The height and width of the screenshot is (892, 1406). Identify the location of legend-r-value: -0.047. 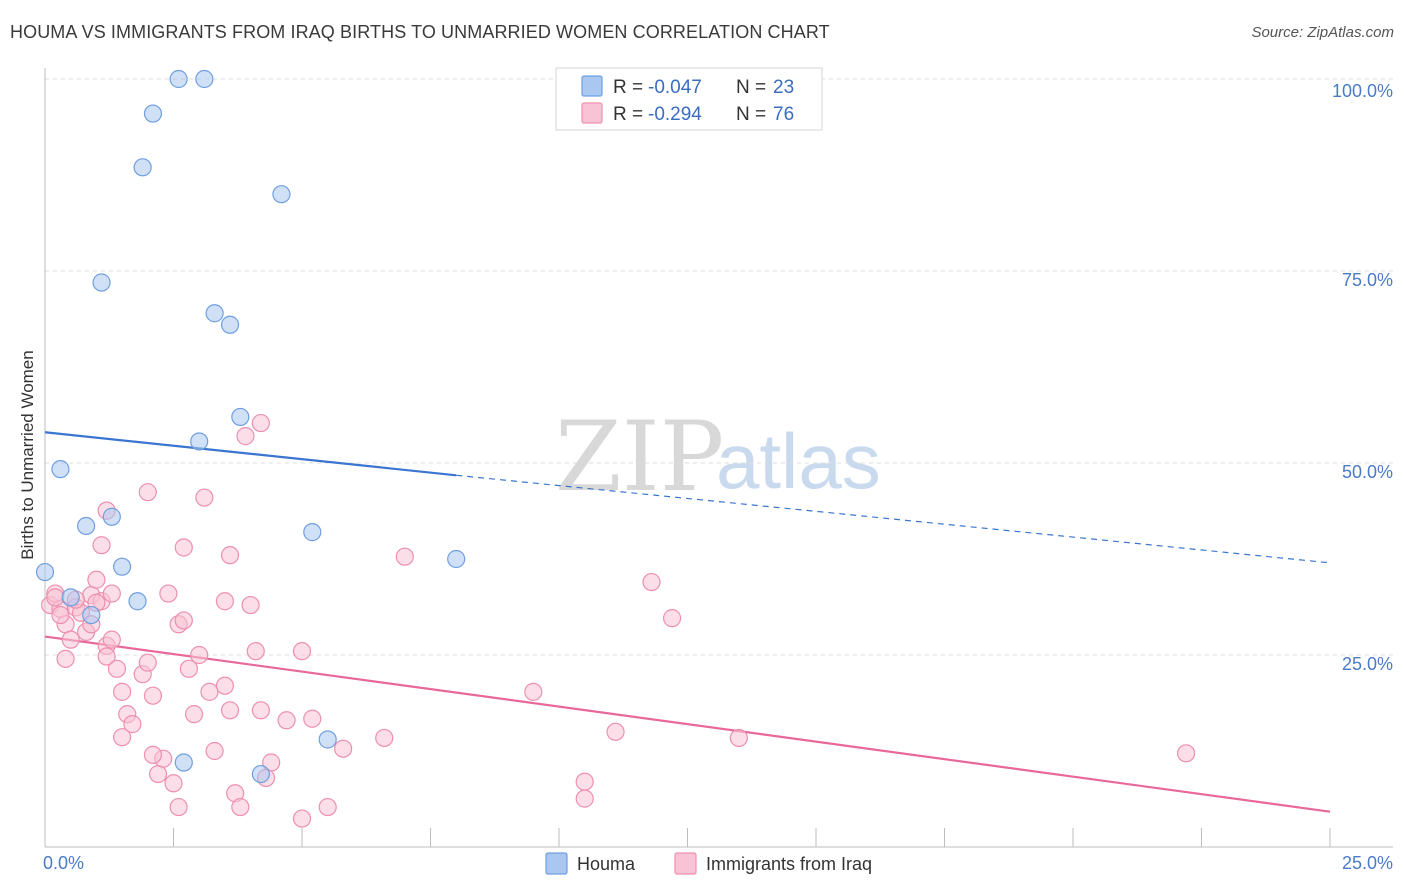
(675, 87).